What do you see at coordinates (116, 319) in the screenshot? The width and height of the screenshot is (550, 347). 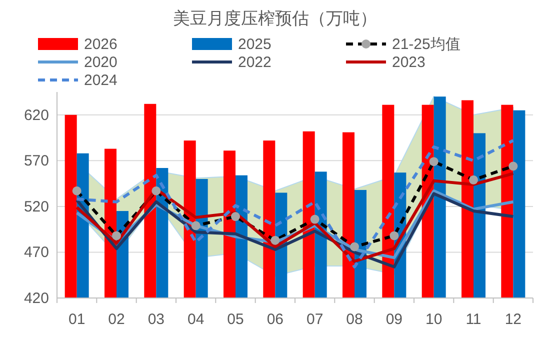 I see `xtick: 02` at bounding box center [116, 319].